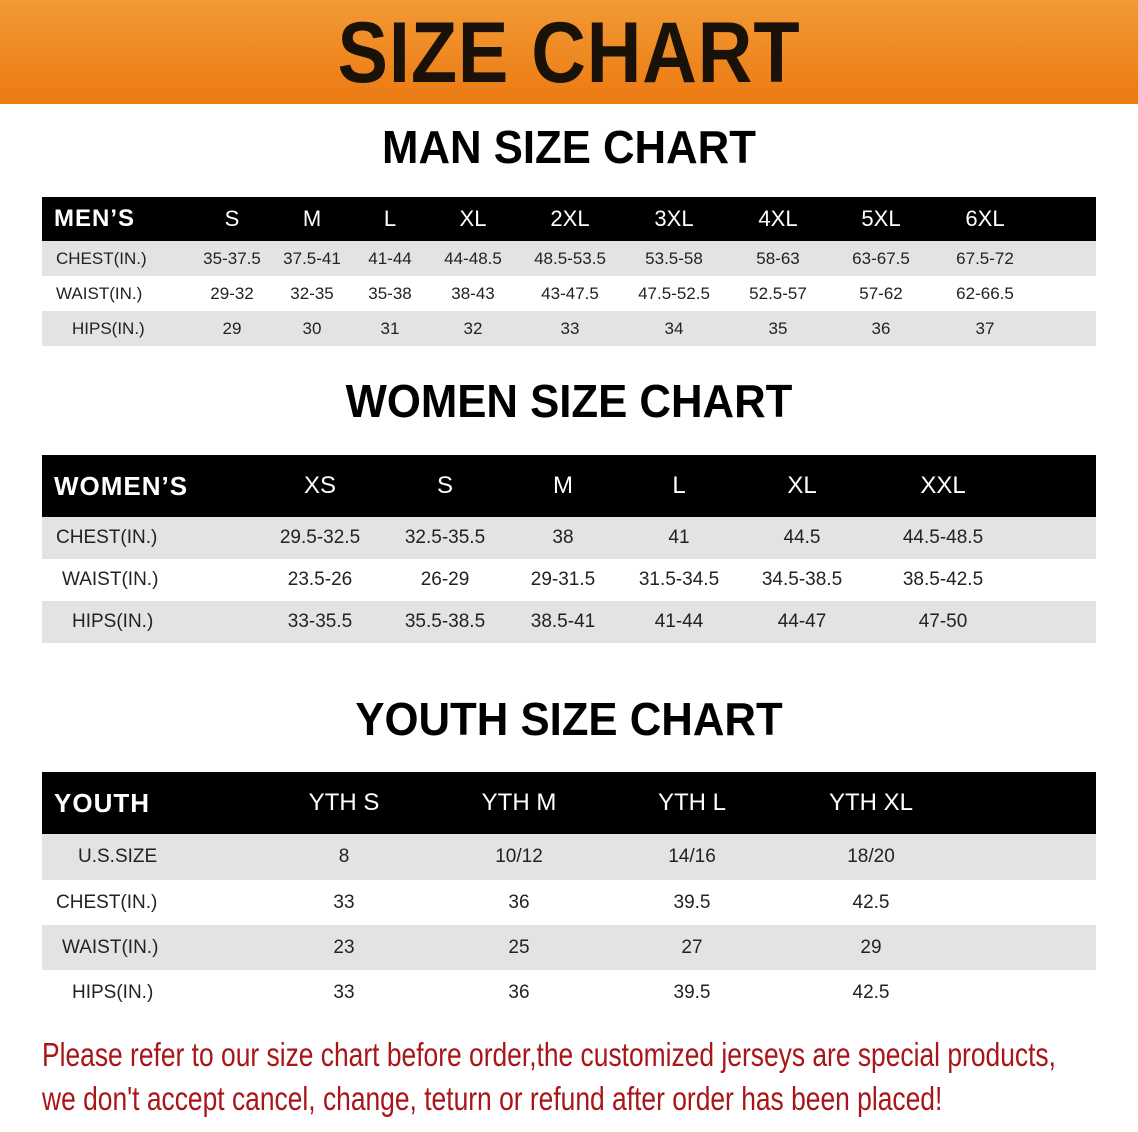  What do you see at coordinates (95, 218) in the screenshot?
I see `table-corner-label: MEN’S` at bounding box center [95, 218].